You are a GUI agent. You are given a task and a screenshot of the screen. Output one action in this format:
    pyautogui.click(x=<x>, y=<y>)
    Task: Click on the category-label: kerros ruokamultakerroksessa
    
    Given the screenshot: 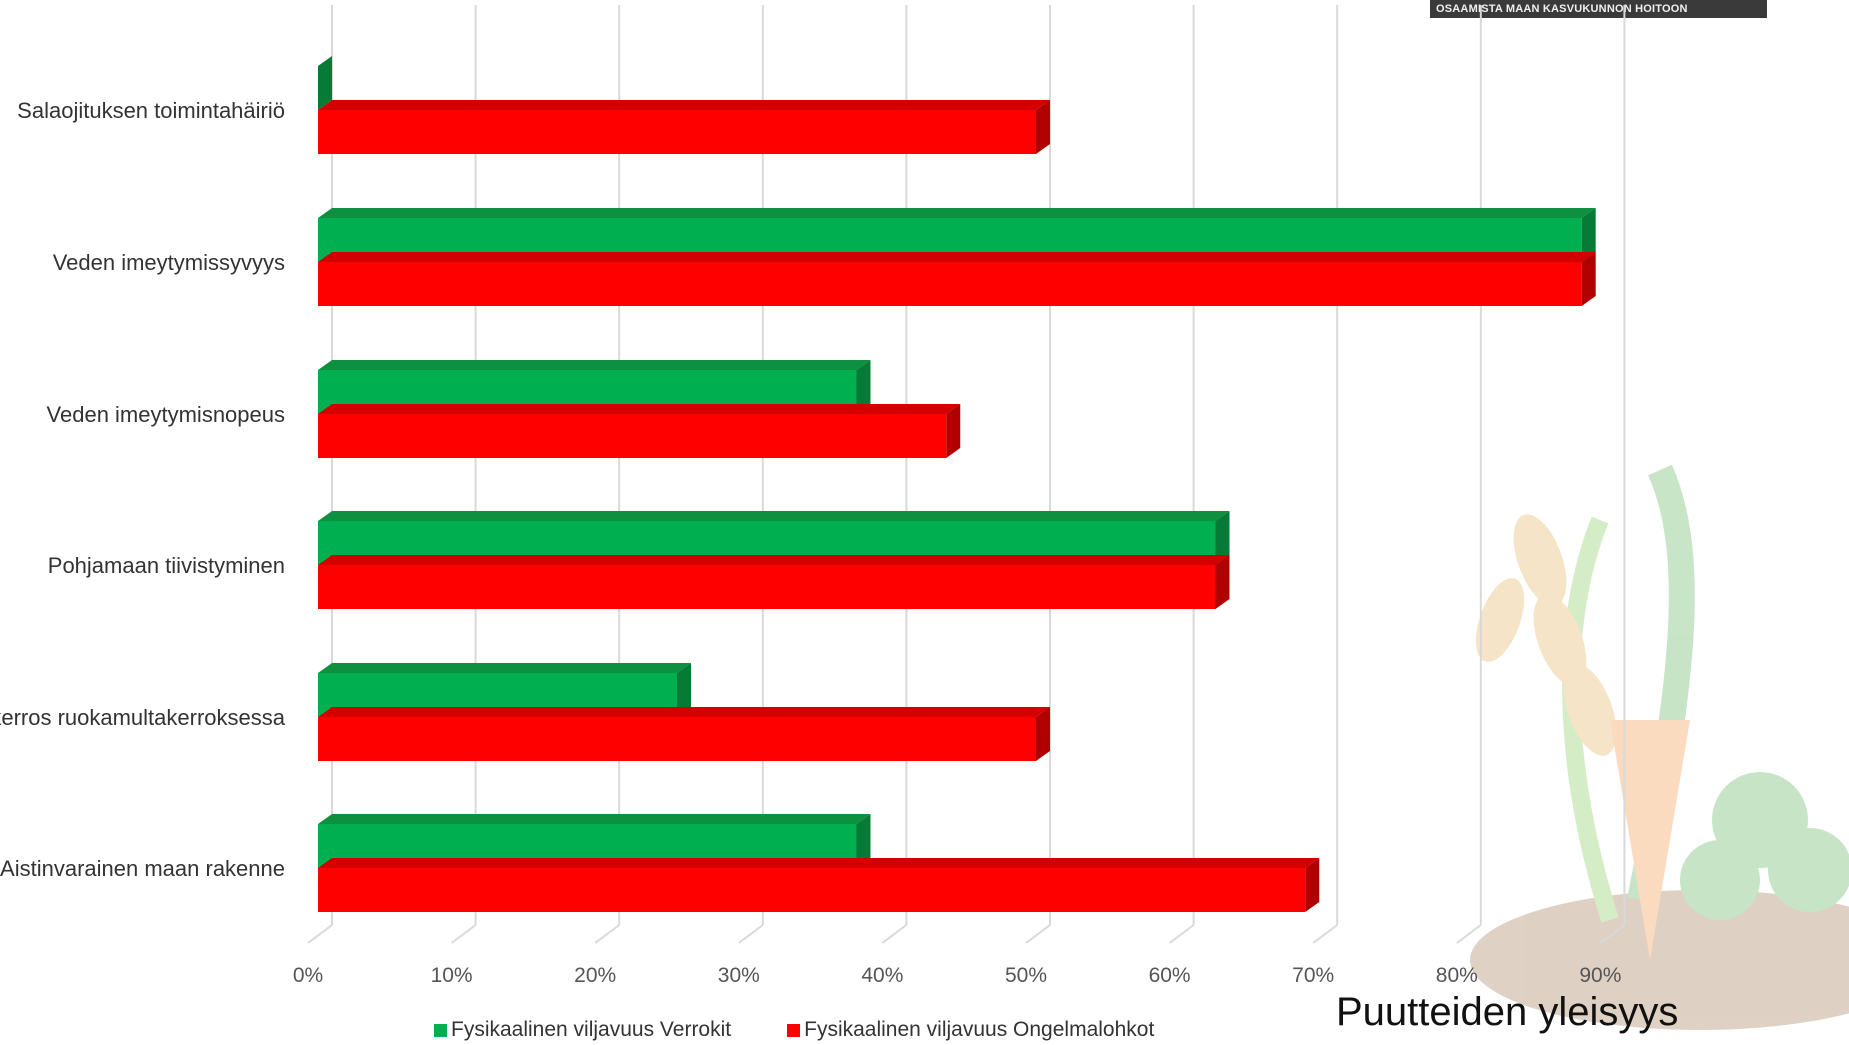 What is the action you would take?
    pyautogui.click(x=143, y=717)
    